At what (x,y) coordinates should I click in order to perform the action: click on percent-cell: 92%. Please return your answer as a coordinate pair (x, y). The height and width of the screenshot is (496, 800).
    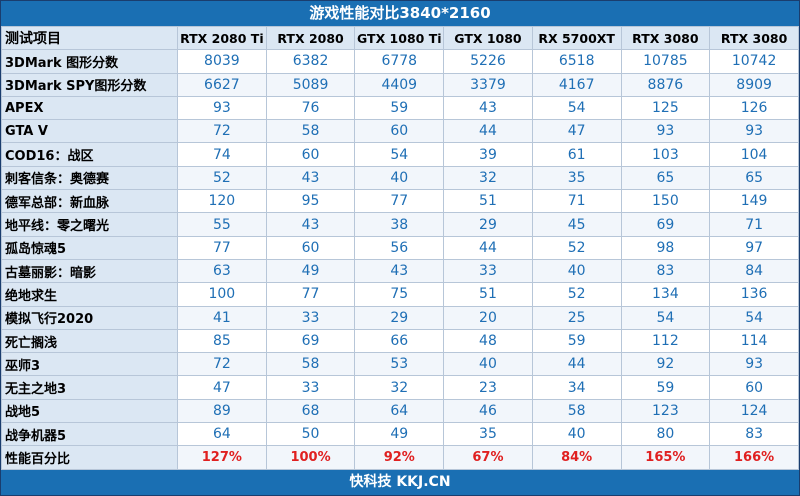
    Looking at the image, I should click on (399, 457).